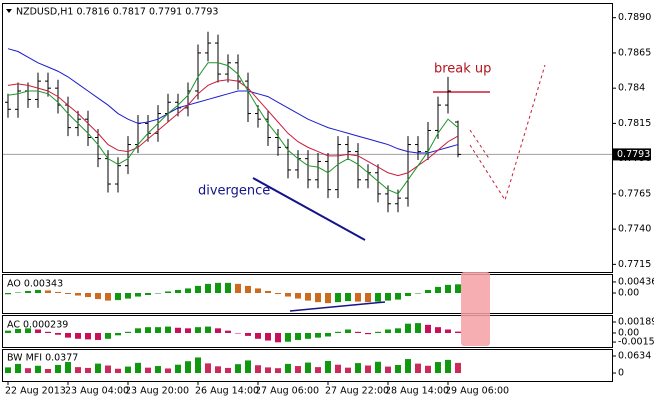  What do you see at coordinates (628, 292) in the screenshot?
I see `y-tick-label: 0.00` at bounding box center [628, 292].